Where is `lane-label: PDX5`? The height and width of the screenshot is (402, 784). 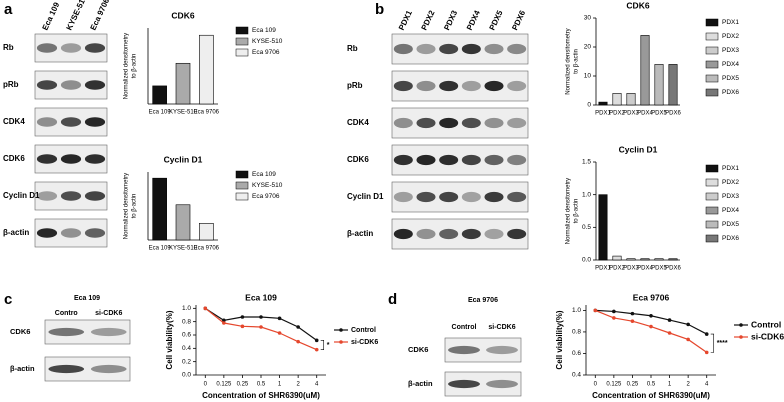 lane-label: PDX5 is located at coordinates (496, 19).